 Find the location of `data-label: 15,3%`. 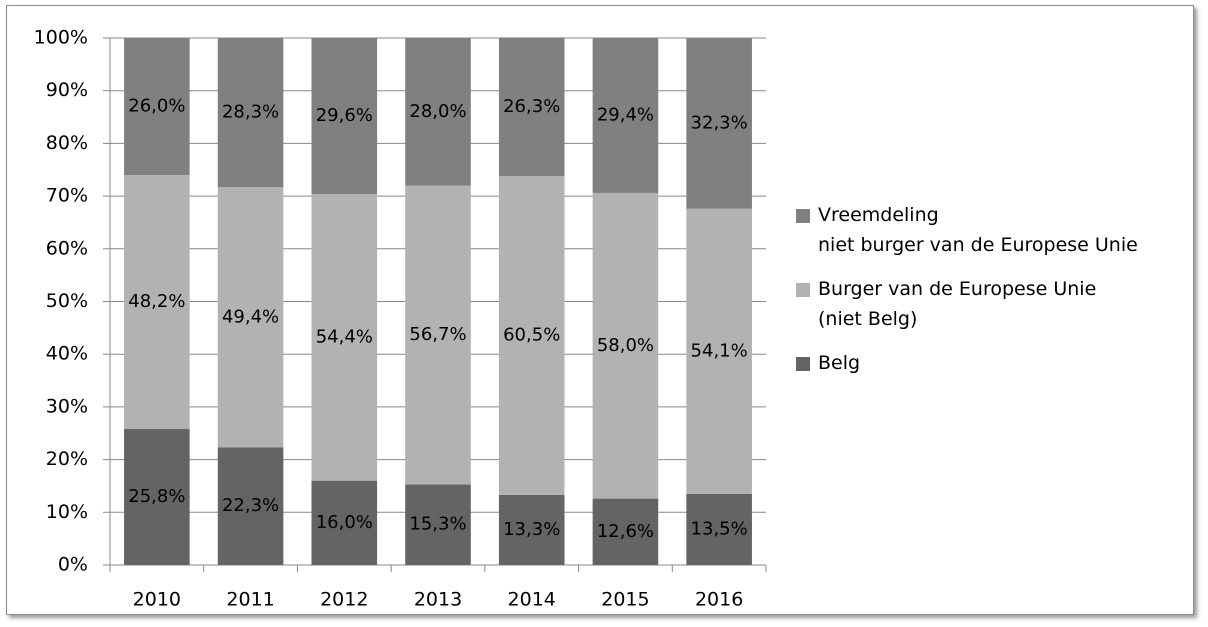

data-label: 15,3% is located at coordinates (437, 524).